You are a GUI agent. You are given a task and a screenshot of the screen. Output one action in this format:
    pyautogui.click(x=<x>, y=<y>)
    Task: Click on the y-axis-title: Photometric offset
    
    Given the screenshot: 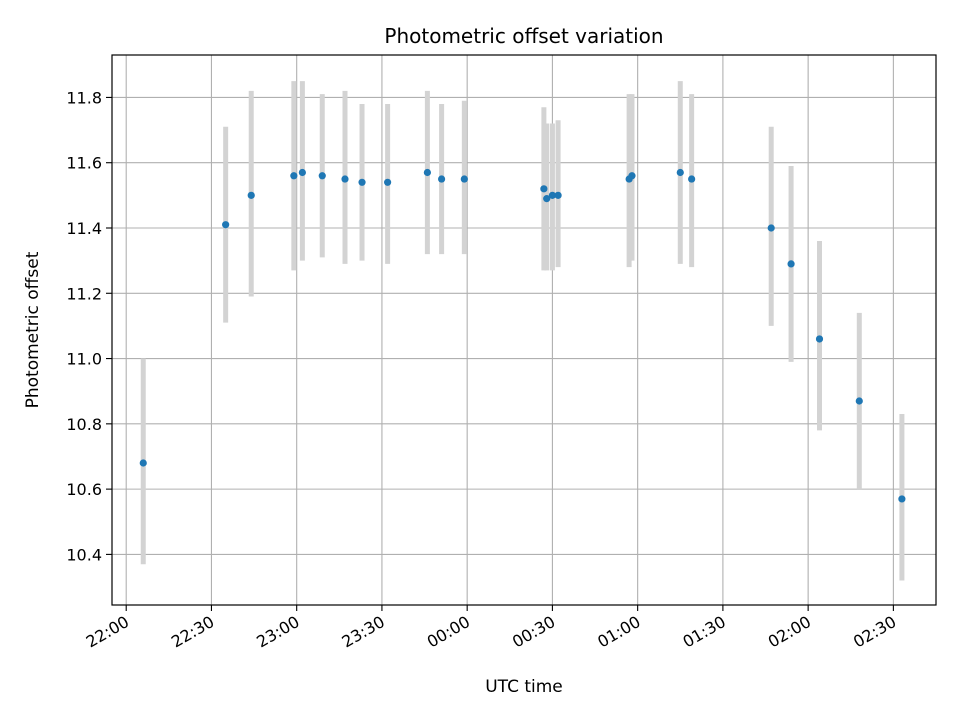 What is the action you would take?
    pyautogui.click(x=33, y=329)
    